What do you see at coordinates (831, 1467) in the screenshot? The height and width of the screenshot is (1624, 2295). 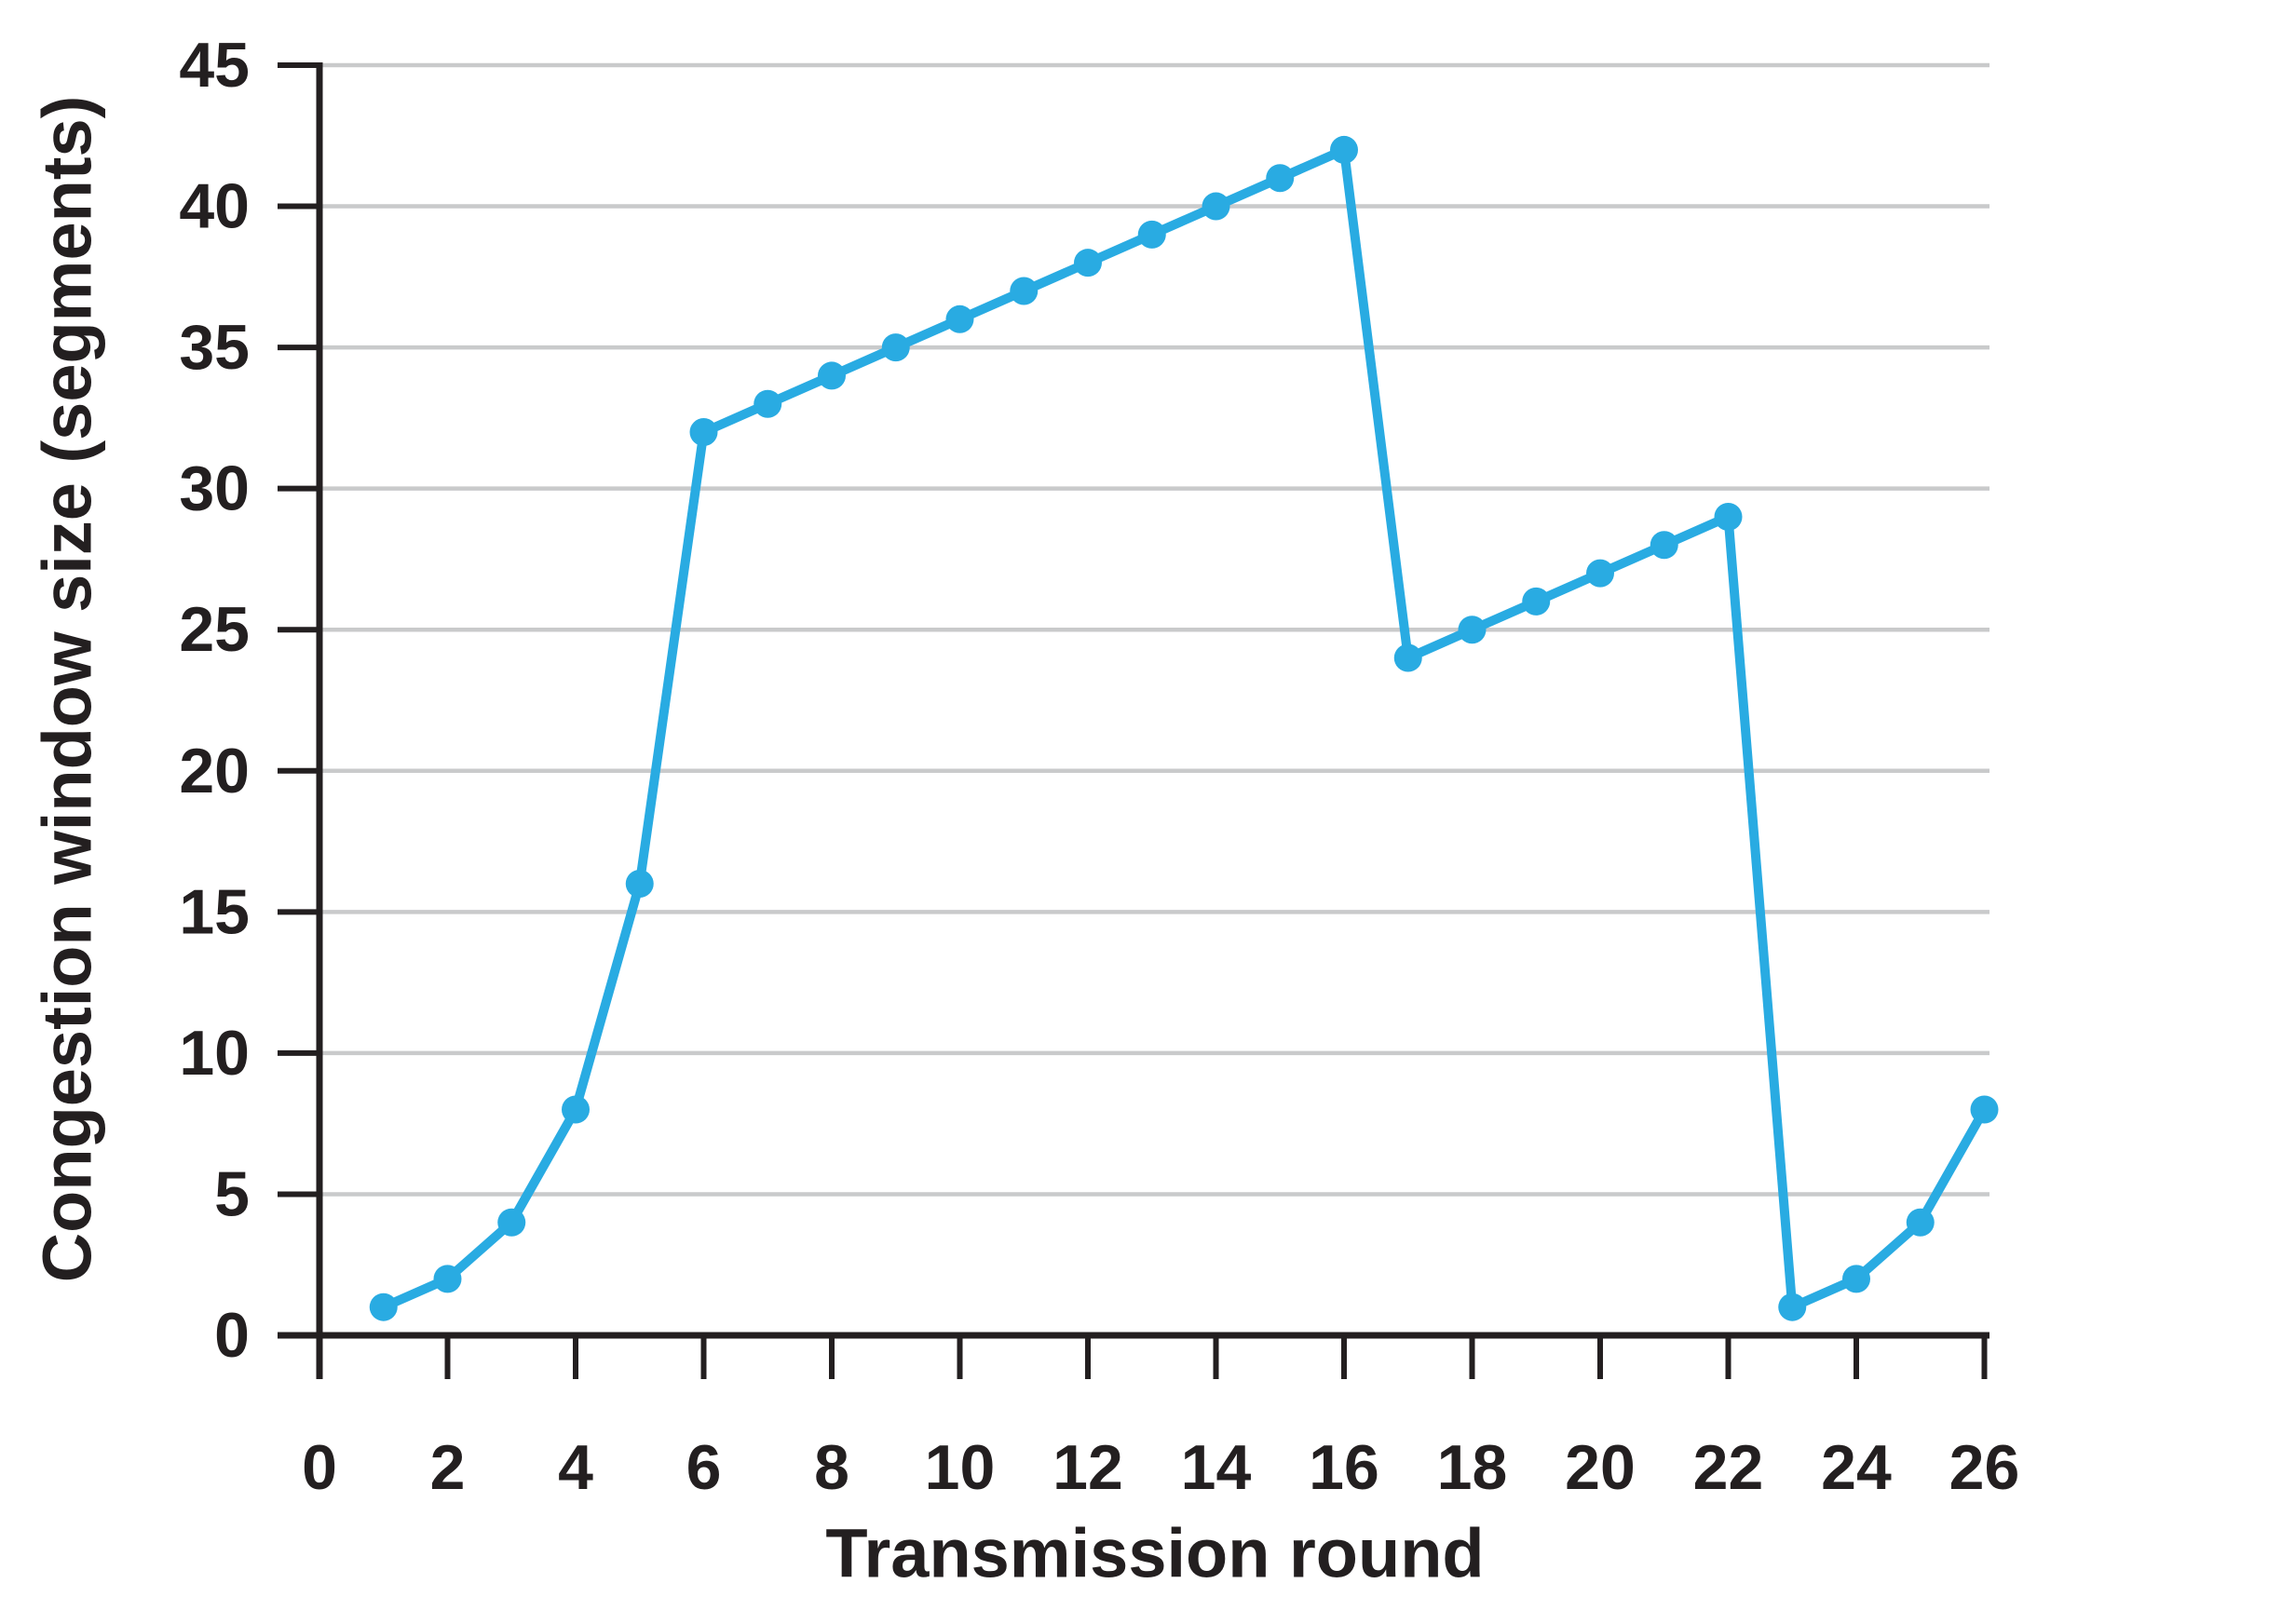 I see `x-tick-label-8: 8` at bounding box center [831, 1467].